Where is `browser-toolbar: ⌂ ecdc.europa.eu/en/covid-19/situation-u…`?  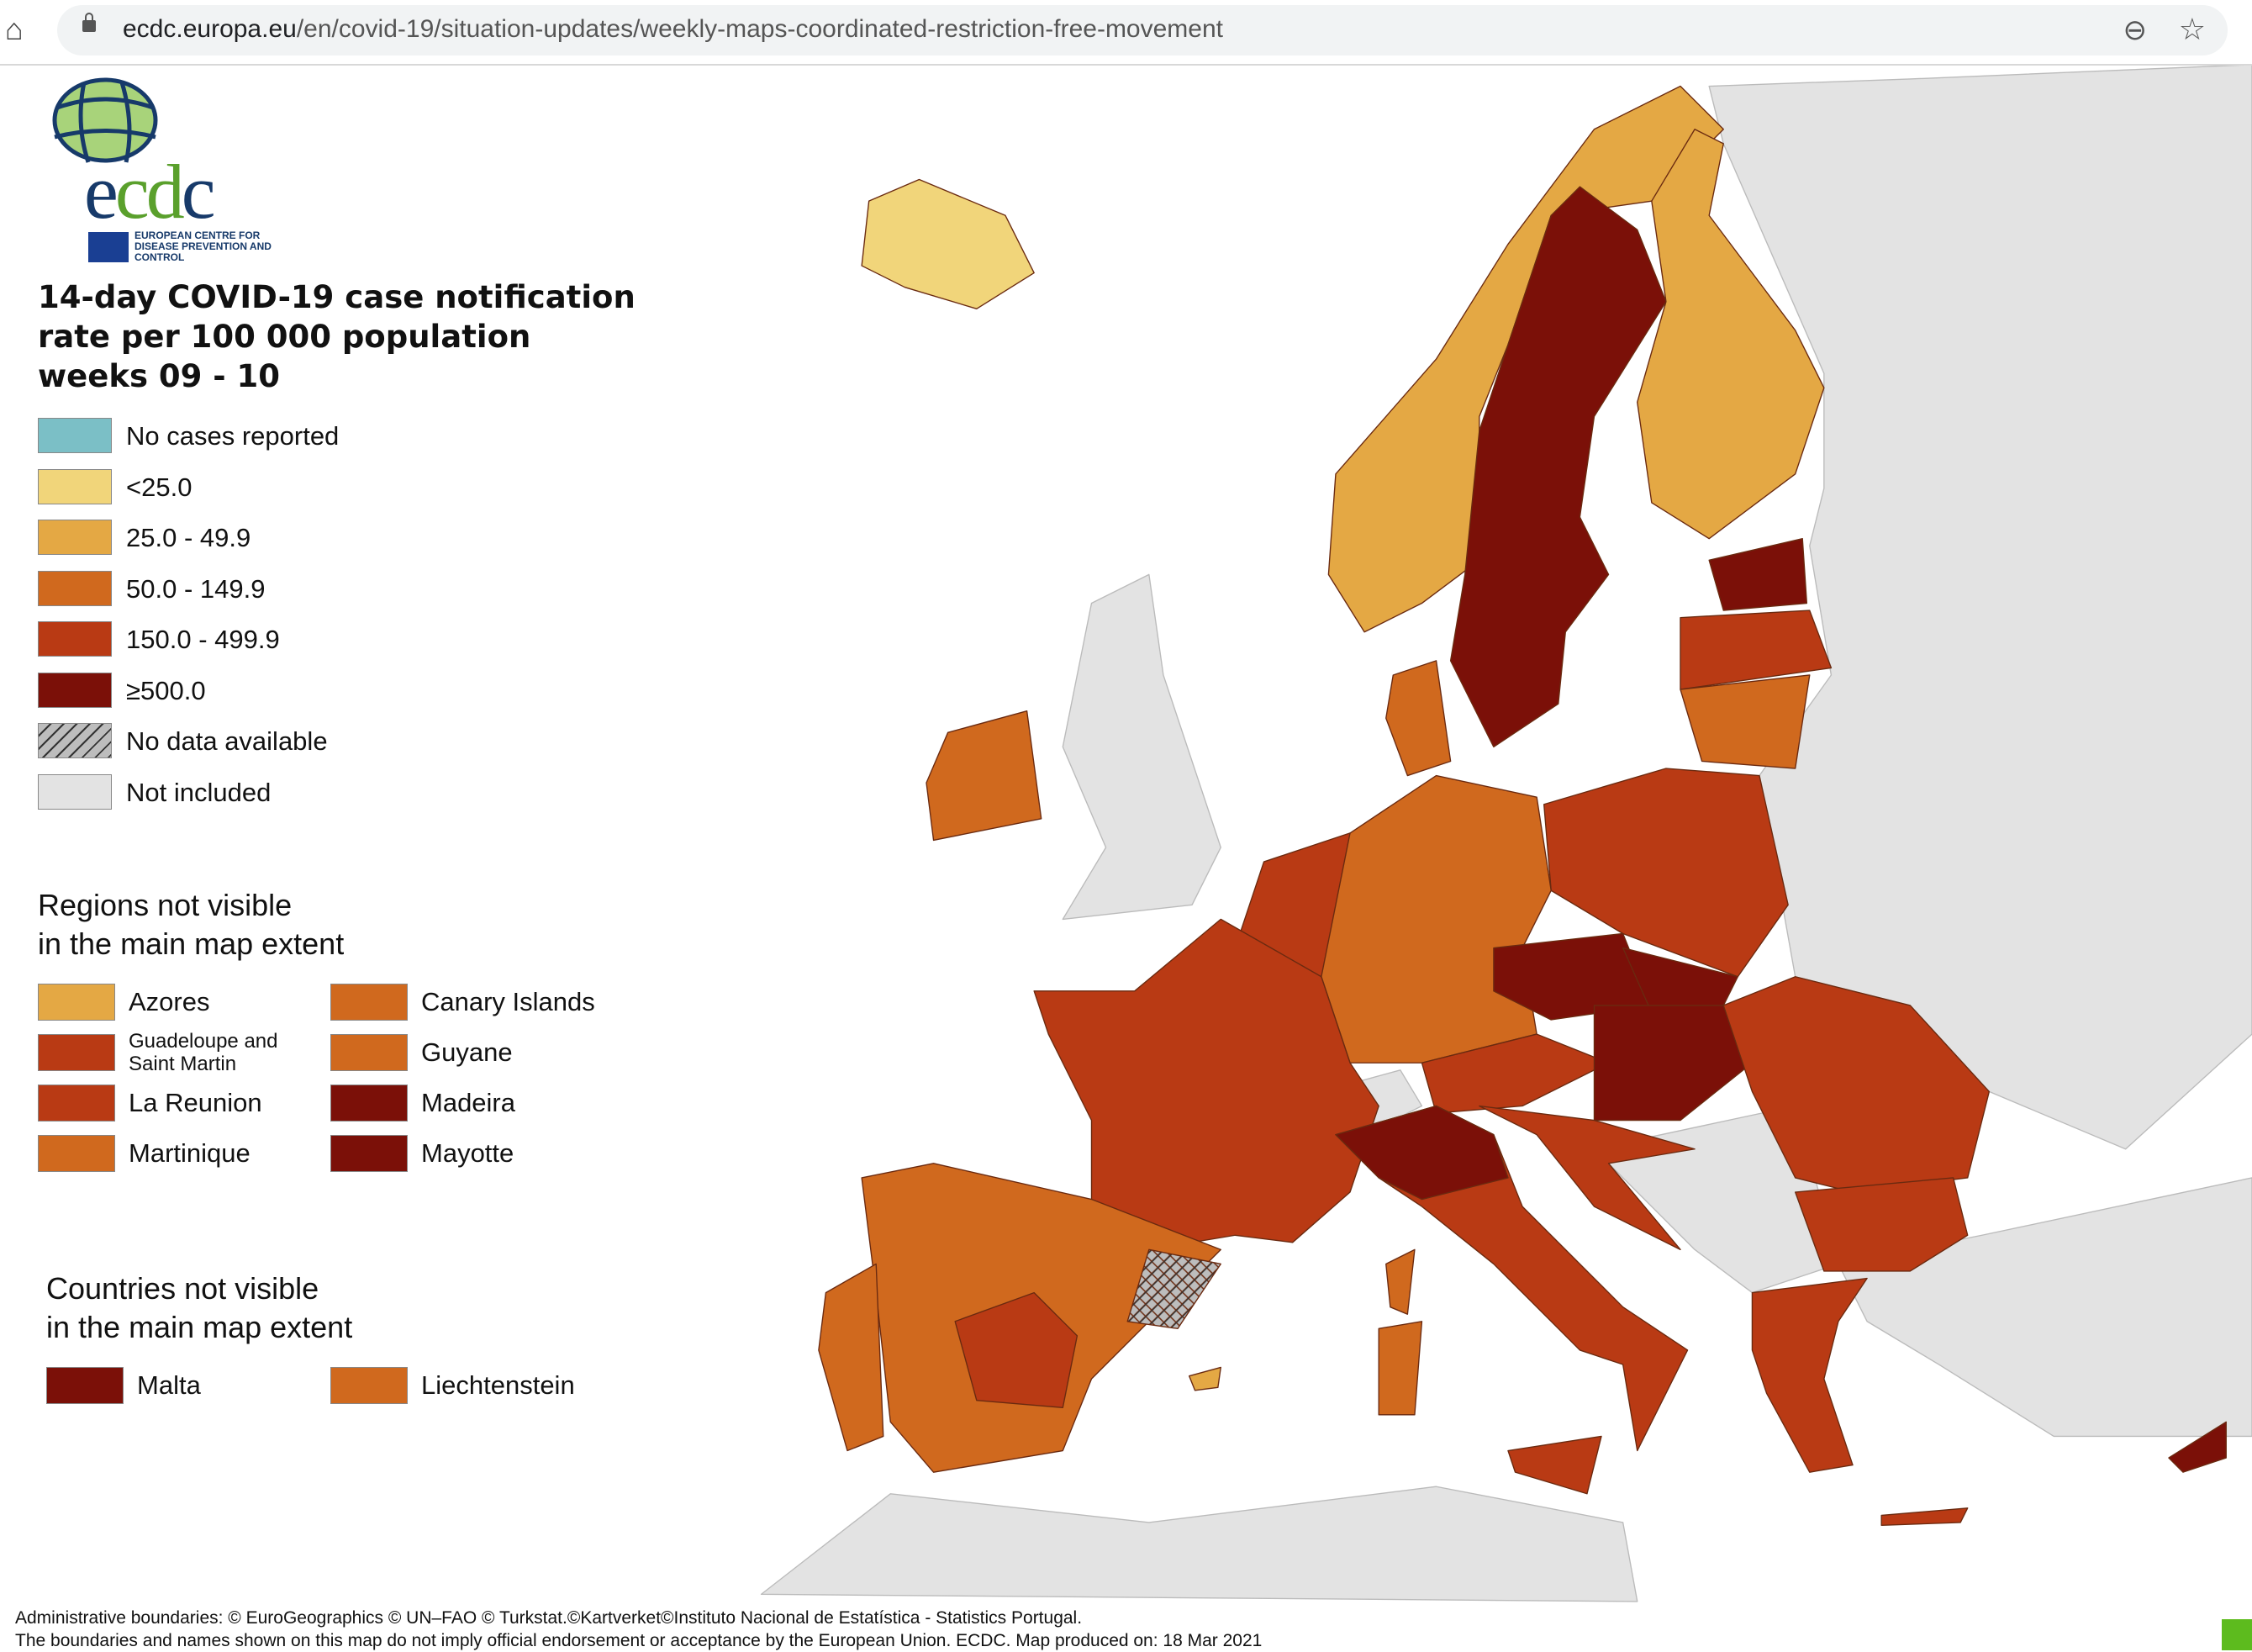
browser-toolbar: ⌂ ecdc.europa.eu/en/covid-19/situation-u… is located at coordinates (1126, 33).